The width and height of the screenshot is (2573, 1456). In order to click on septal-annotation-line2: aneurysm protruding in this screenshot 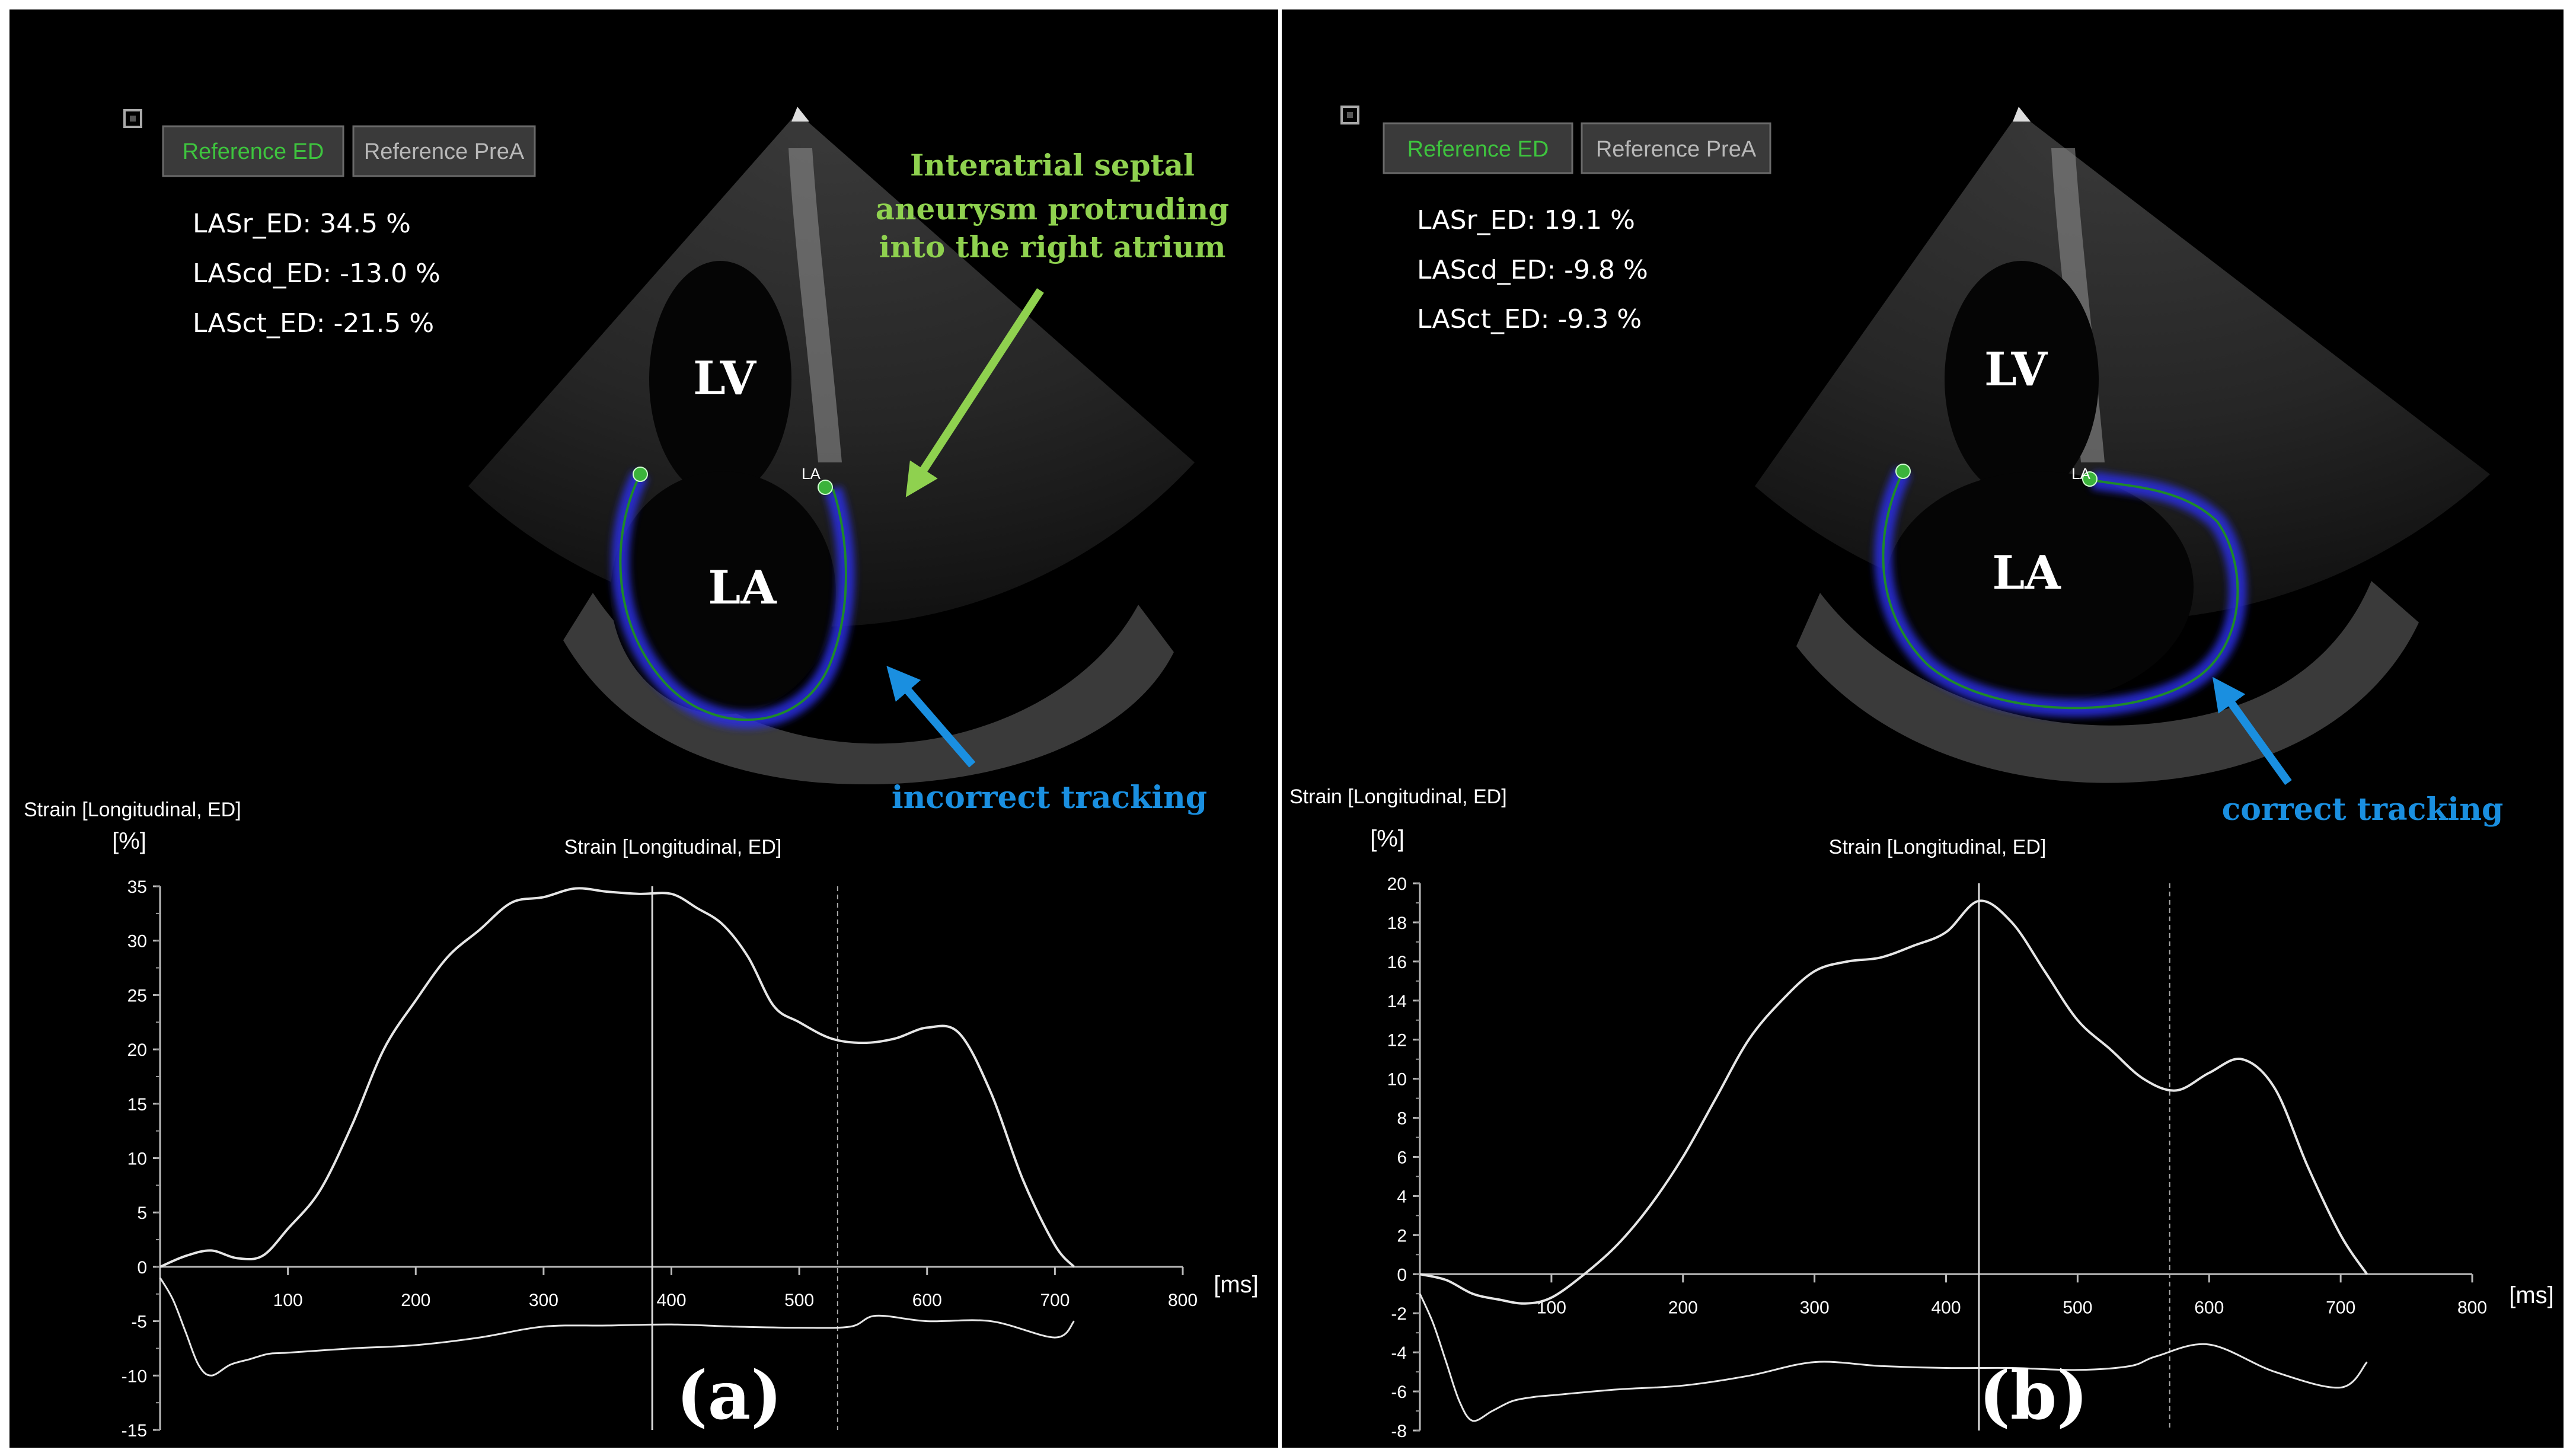, I will do `click(1052, 208)`.